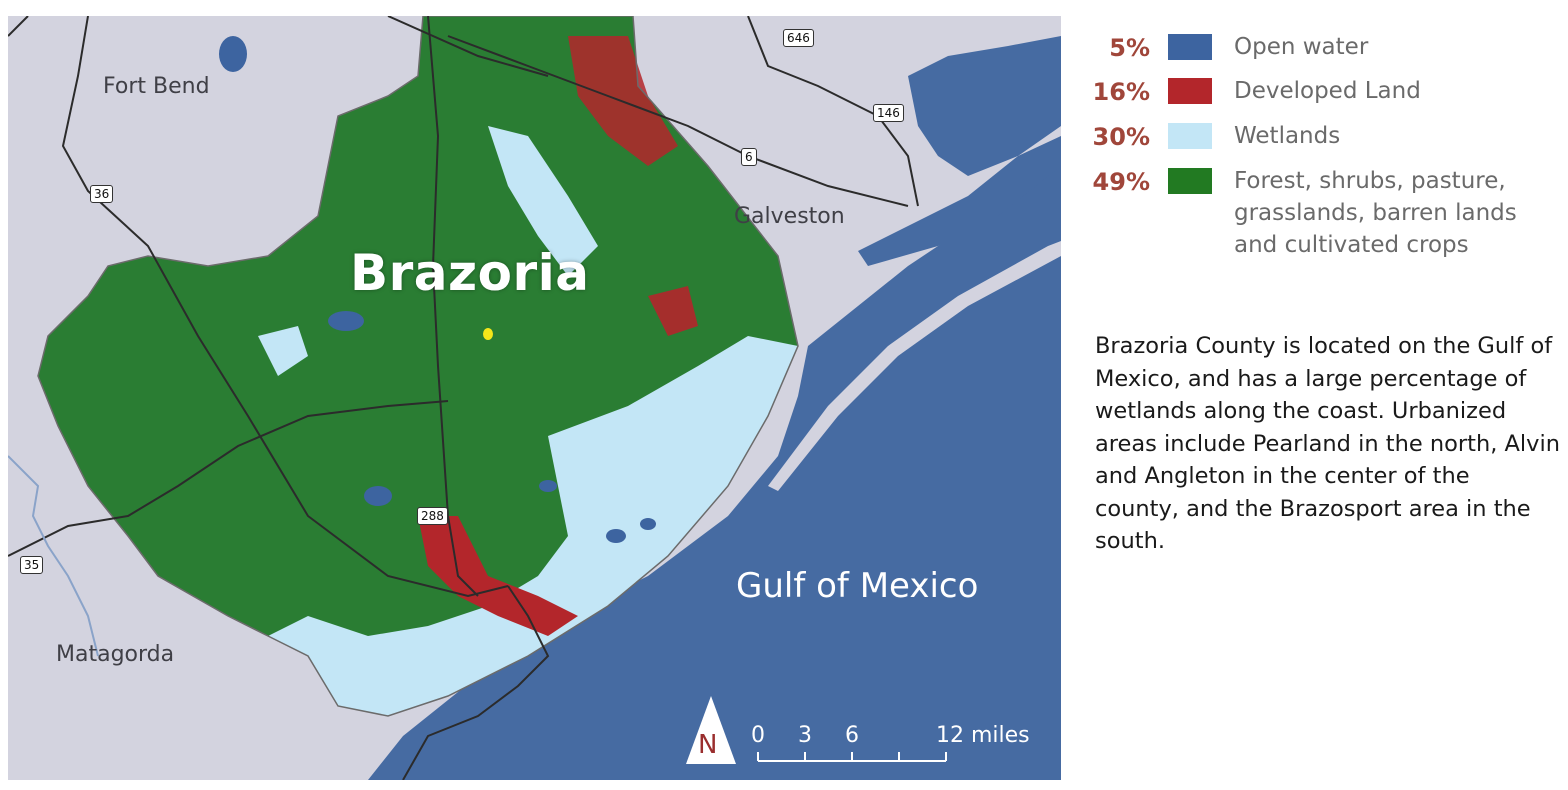  What do you see at coordinates (470, 273) in the screenshot?
I see `label-brazoria: Brazoria` at bounding box center [470, 273].